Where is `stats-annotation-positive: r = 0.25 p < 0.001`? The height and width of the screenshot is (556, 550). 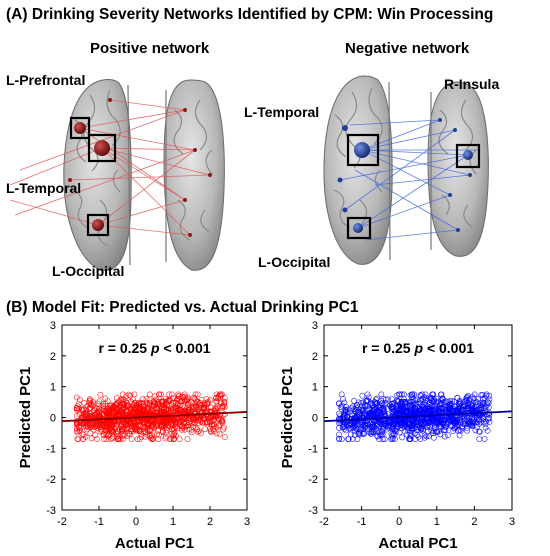 stats-annotation-positive: r = 0.25 p < 0.001 is located at coordinates (154, 348).